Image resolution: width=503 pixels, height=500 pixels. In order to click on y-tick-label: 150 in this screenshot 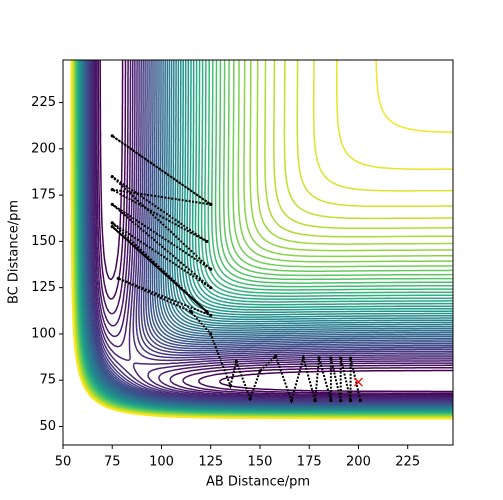, I will do `click(43, 241)`.